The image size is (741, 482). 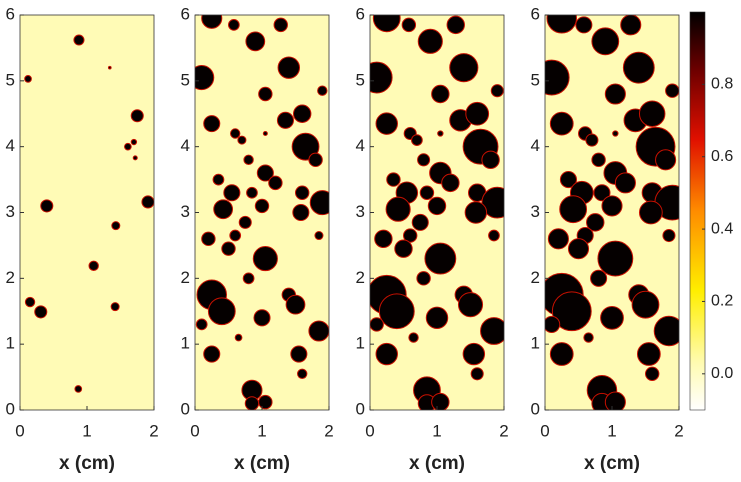 I want to click on x-tick-label: 2, so click(x=678, y=430).